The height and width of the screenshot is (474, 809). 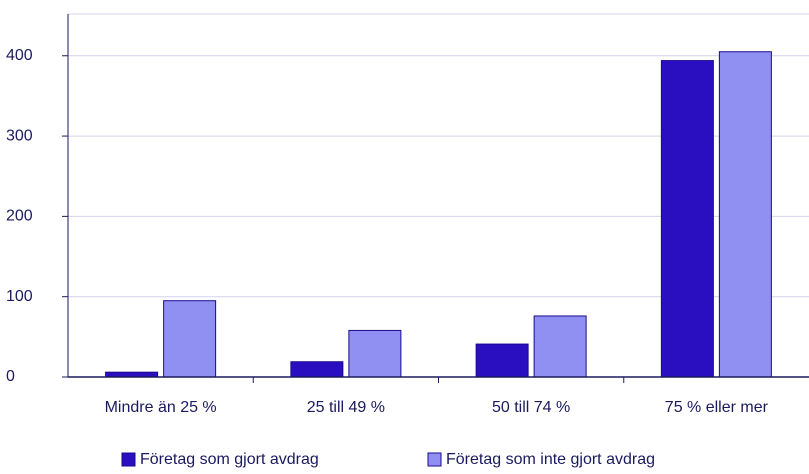 What do you see at coordinates (19, 135) in the screenshot?
I see `y-tick-label: 300` at bounding box center [19, 135].